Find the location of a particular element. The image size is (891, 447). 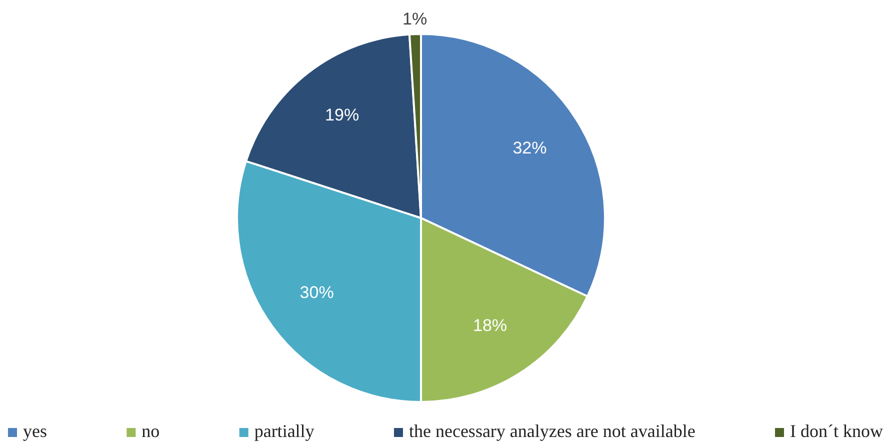

data-label: 1% is located at coordinates (415, 19).